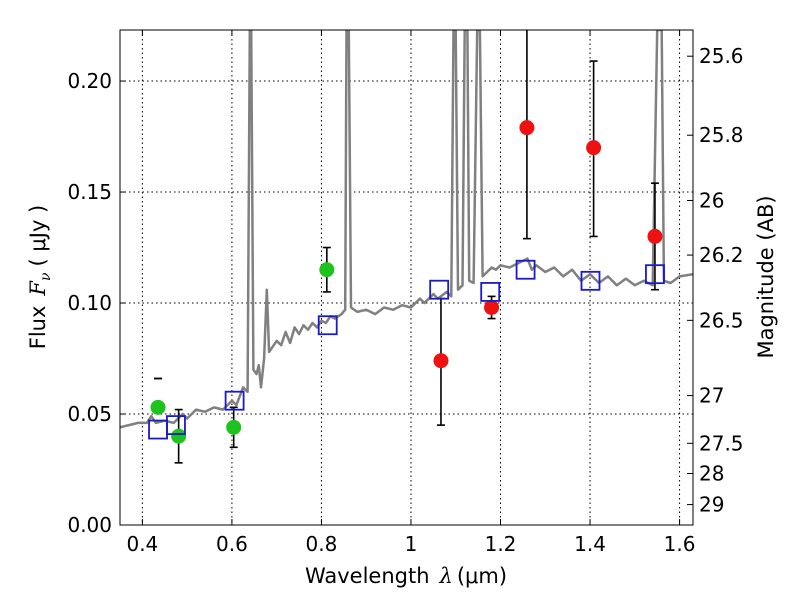 The width and height of the screenshot is (800, 600). What do you see at coordinates (721, 135) in the screenshot?
I see `y2-tick-label: 25.8` at bounding box center [721, 135].